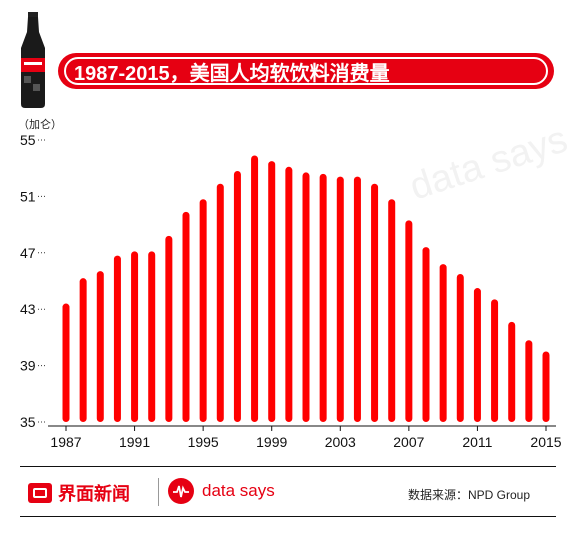 Image resolution: width=580 pixels, height=537 pixels. What do you see at coordinates (529, 381) in the screenshot?
I see `bar-2014` at bounding box center [529, 381].